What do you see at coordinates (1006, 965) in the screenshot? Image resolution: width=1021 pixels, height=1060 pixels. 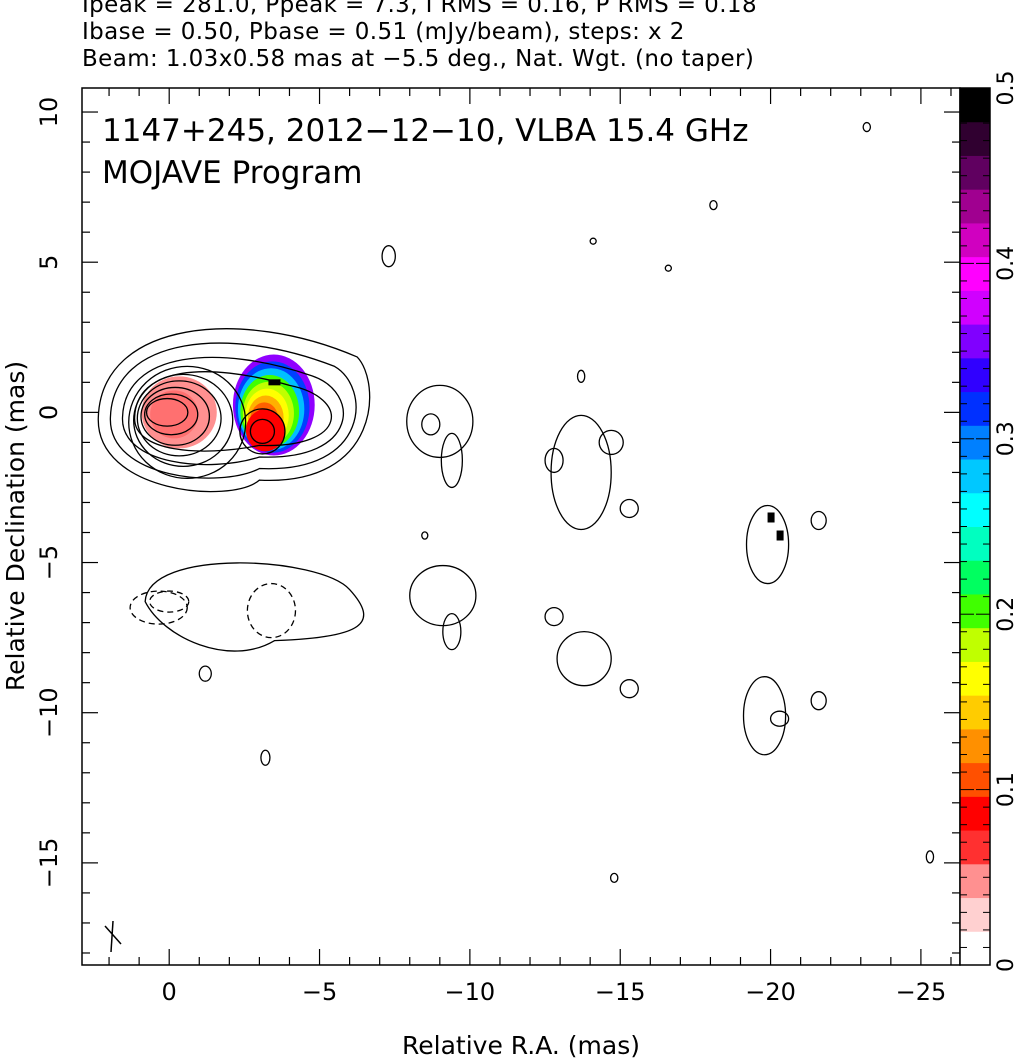 I see `colorbar-tick-label: 0` at bounding box center [1006, 965].